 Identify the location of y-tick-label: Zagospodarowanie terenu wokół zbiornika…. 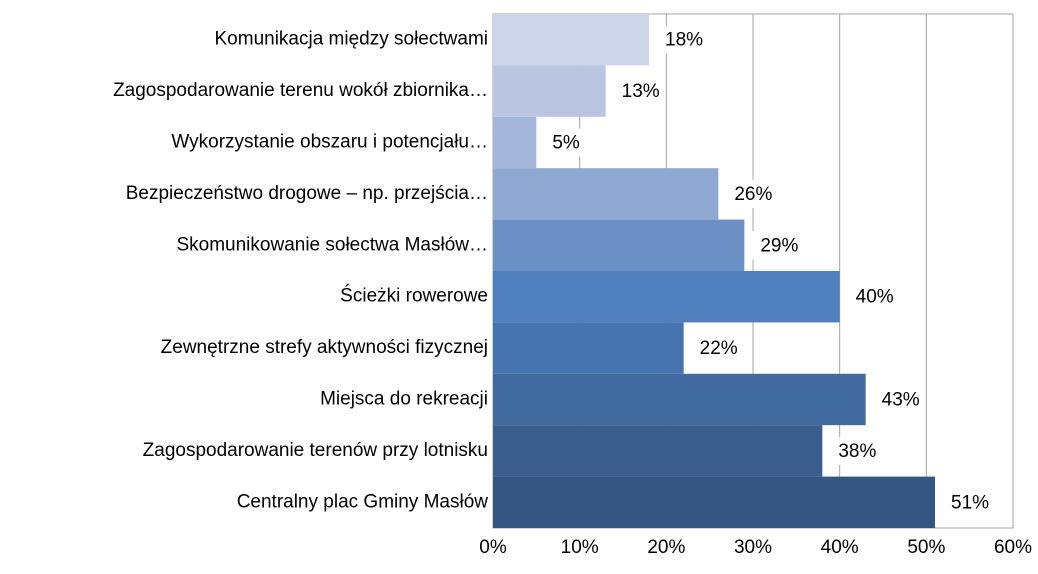
(300, 90).